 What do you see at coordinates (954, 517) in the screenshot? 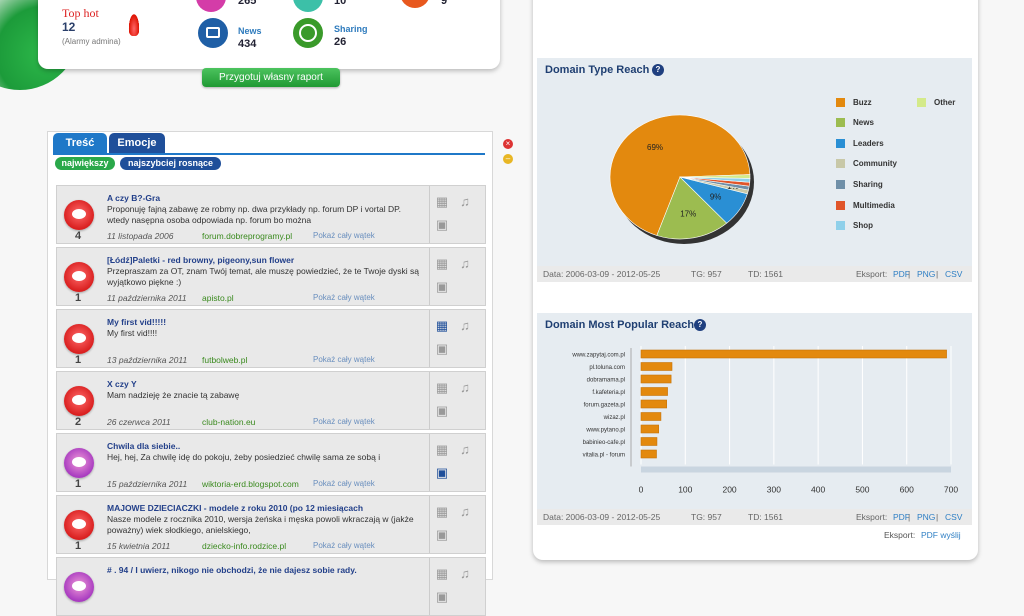
I see `bar-export-csv-link: CSV` at bounding box center [954, 517].